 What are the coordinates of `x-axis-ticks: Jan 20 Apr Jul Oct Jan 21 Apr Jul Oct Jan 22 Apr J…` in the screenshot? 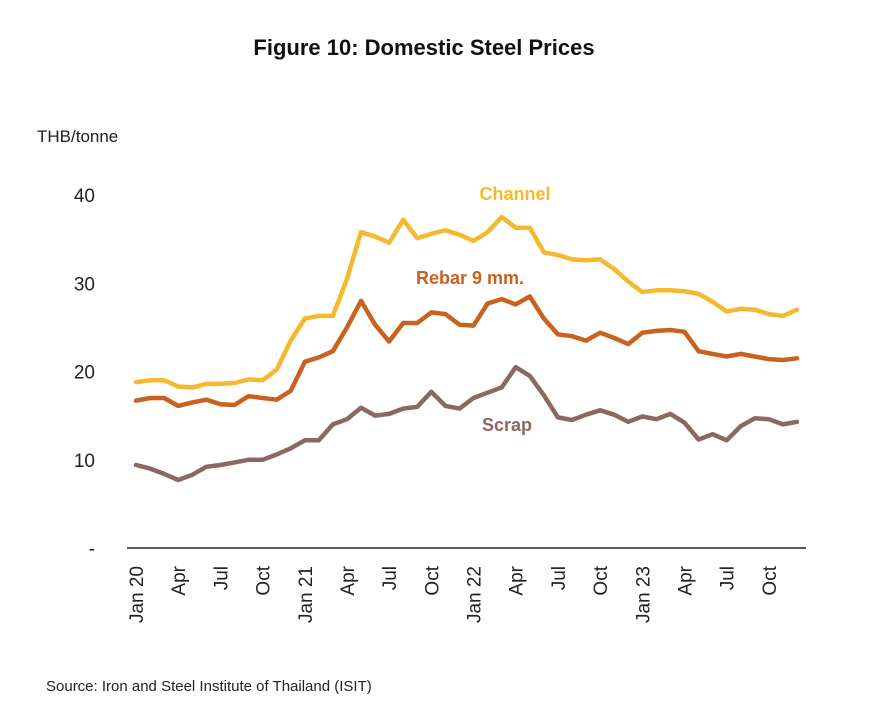 It's located at (454, 594).